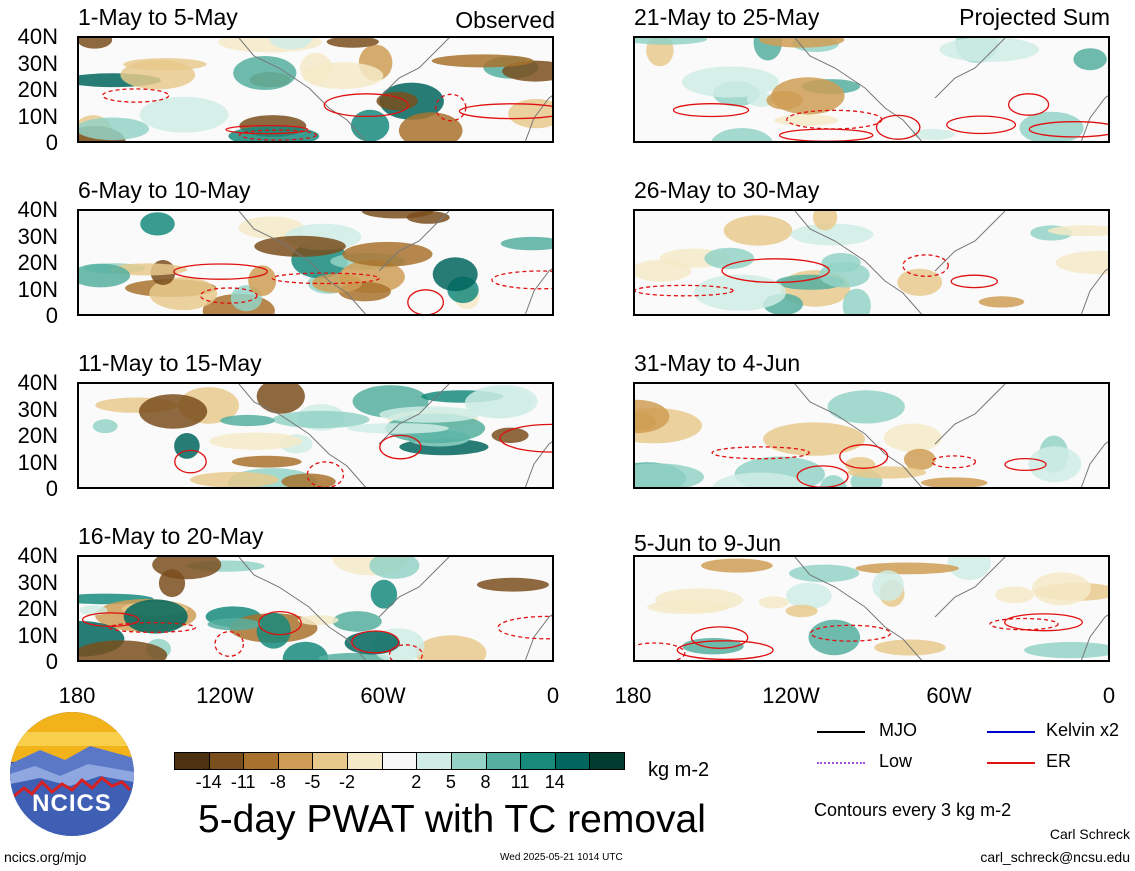 The image size is (1135, 871). Describe the element at coordinates (1011, 732) in the screenshot. I see `legend-swatch-kelvin` at that location.